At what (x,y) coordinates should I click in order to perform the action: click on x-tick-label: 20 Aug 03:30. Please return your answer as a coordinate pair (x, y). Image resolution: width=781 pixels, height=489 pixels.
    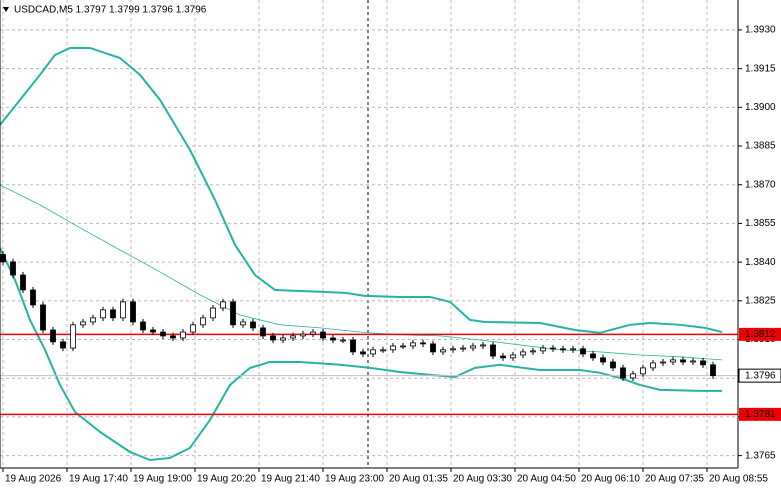
    Looking at the image, I should click on (482, 479).